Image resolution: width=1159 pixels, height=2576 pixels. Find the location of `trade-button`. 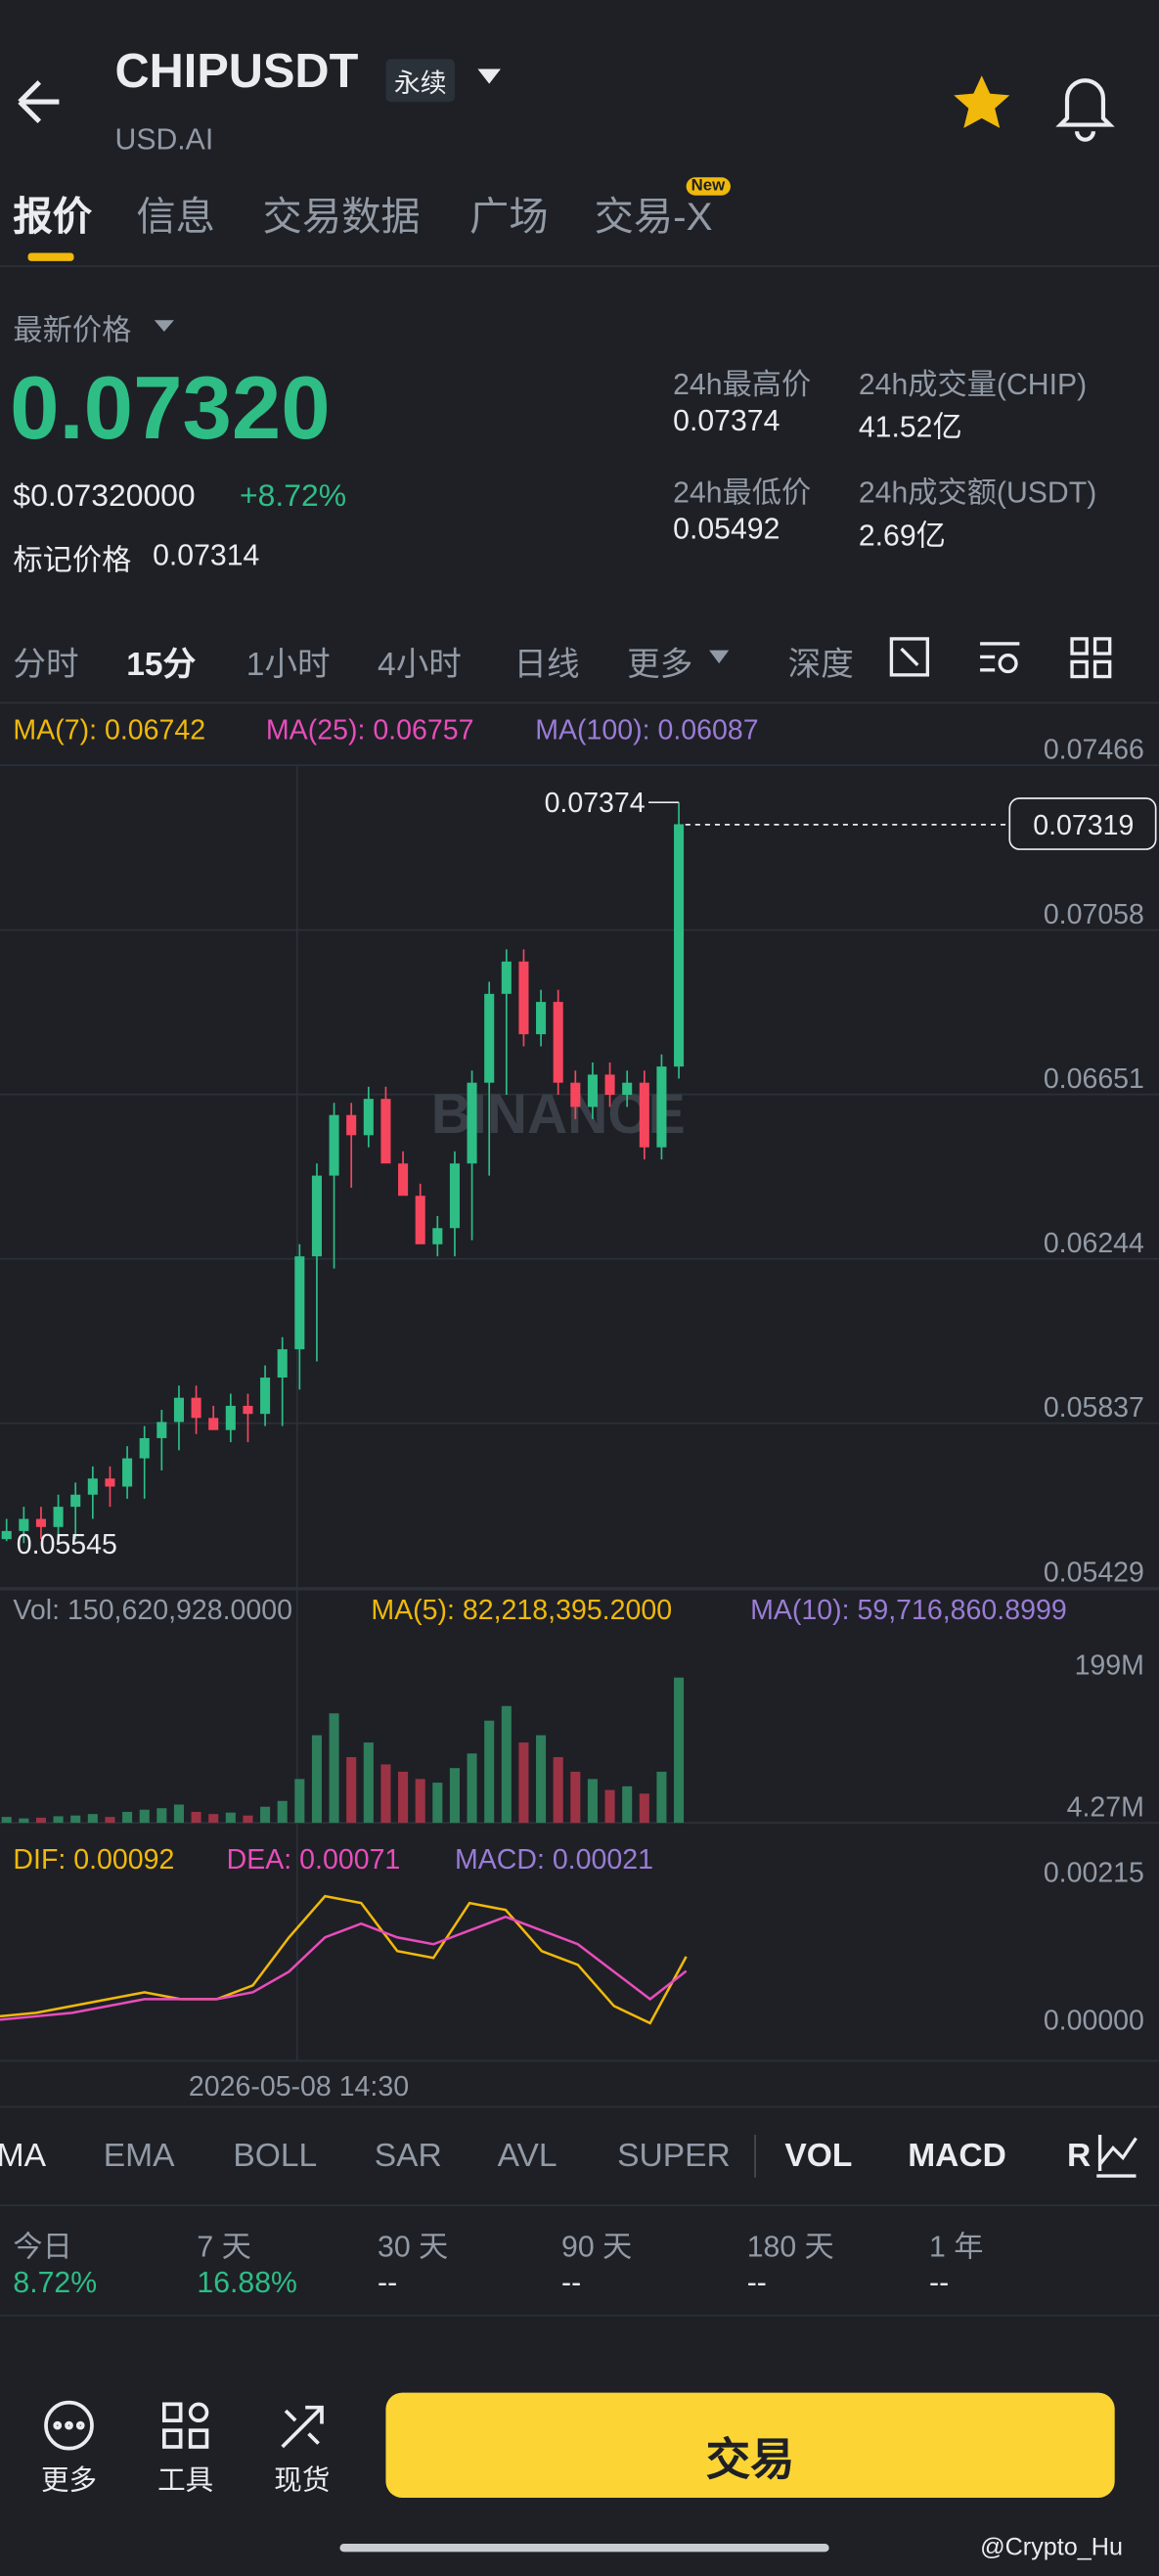

trade-button is located at coordinates (750, 2445).